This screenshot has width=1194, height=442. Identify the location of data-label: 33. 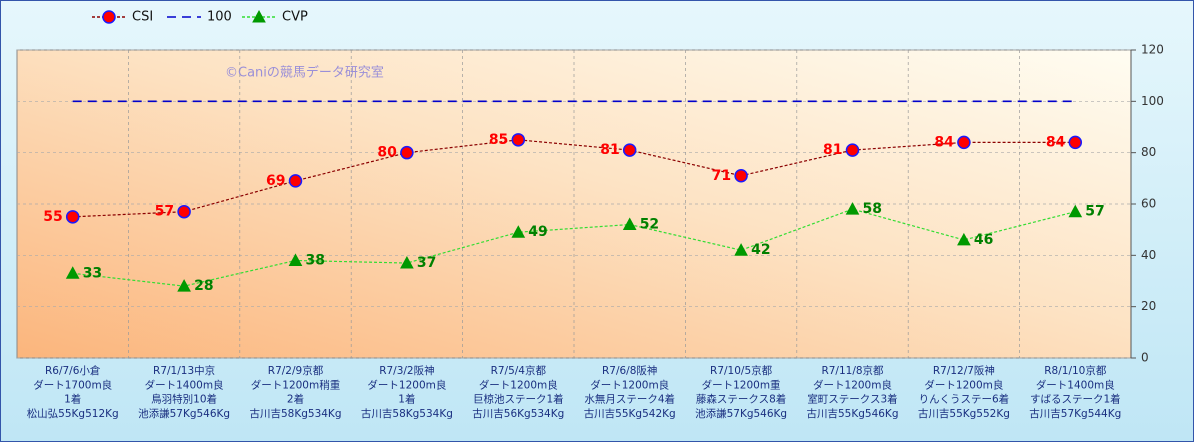
(92, 273).